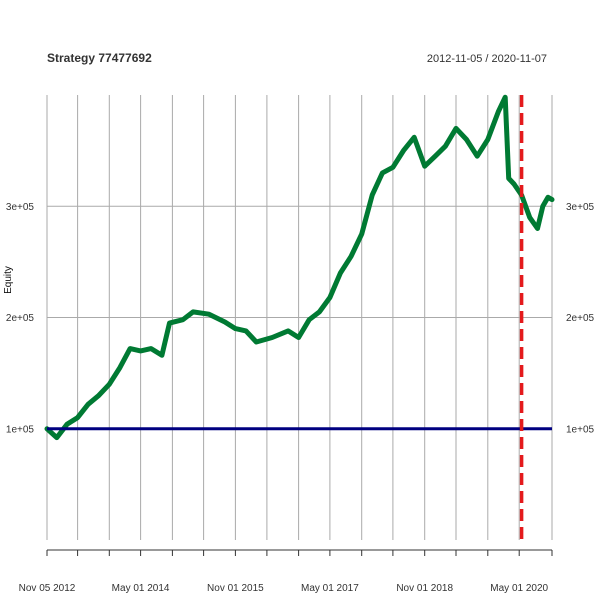  Describe the element at coordinates (47, 588) in the screenshot. I see `x-tick-label: Nov 05 2012` at that location.